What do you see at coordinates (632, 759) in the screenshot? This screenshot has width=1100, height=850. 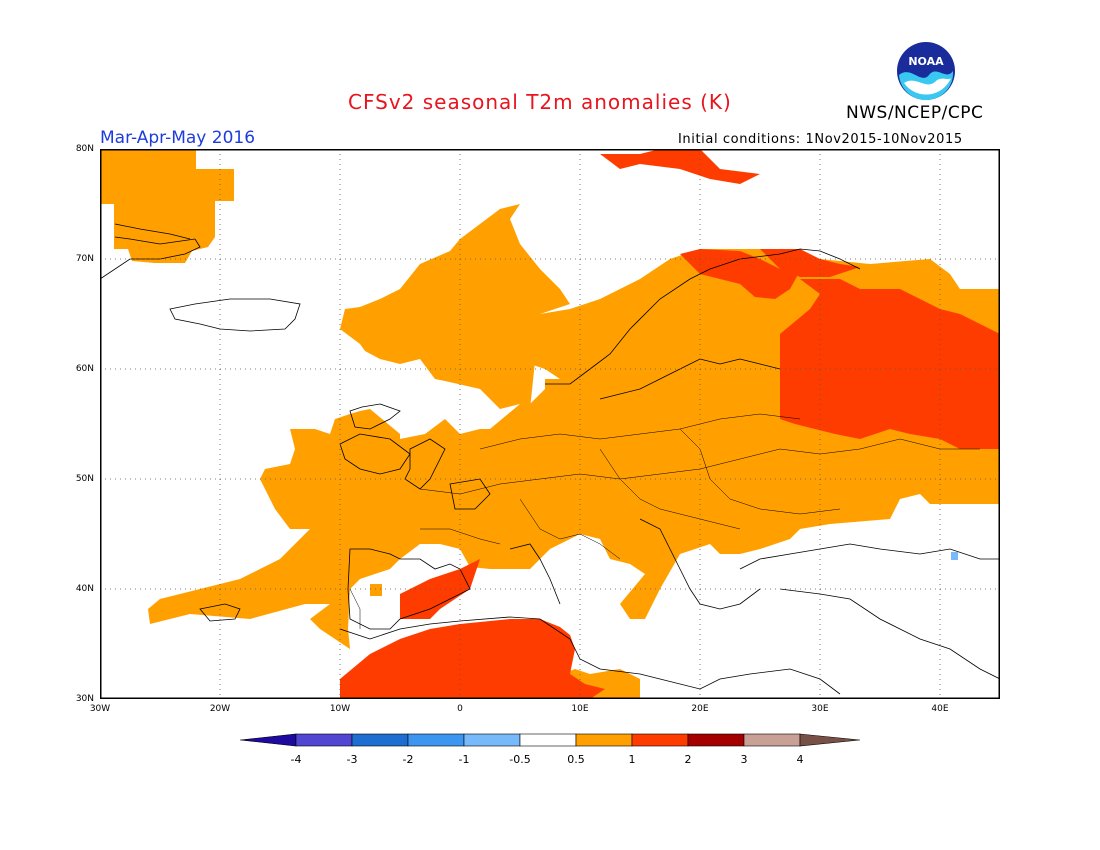 I see `color-bar-label: 1` at bounding box center [632, 759].